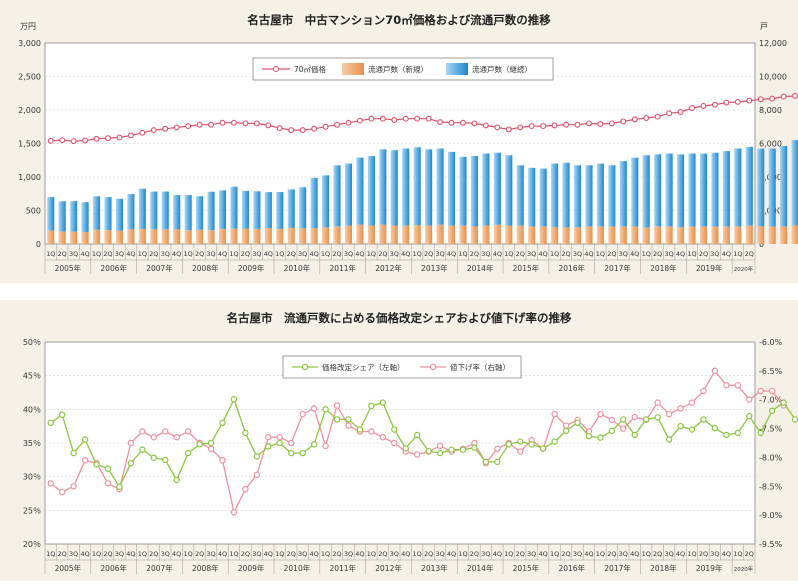 The width and height of the screenshot is (798, 585). Describe the element at coordinates (399, 318) in the screenshot. I see `chart-title: 名古屋市 流通戸数に占める価格改定シェアおよび値下げ率の推移` at that location.